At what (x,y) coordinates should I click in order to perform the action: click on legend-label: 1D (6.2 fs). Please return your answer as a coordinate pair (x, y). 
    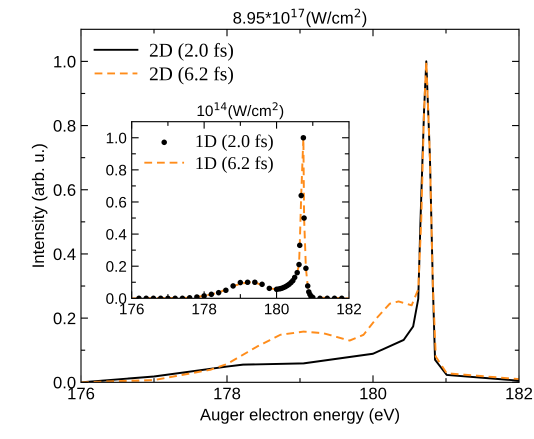
    Looking at the image, I should click on (234, 164).